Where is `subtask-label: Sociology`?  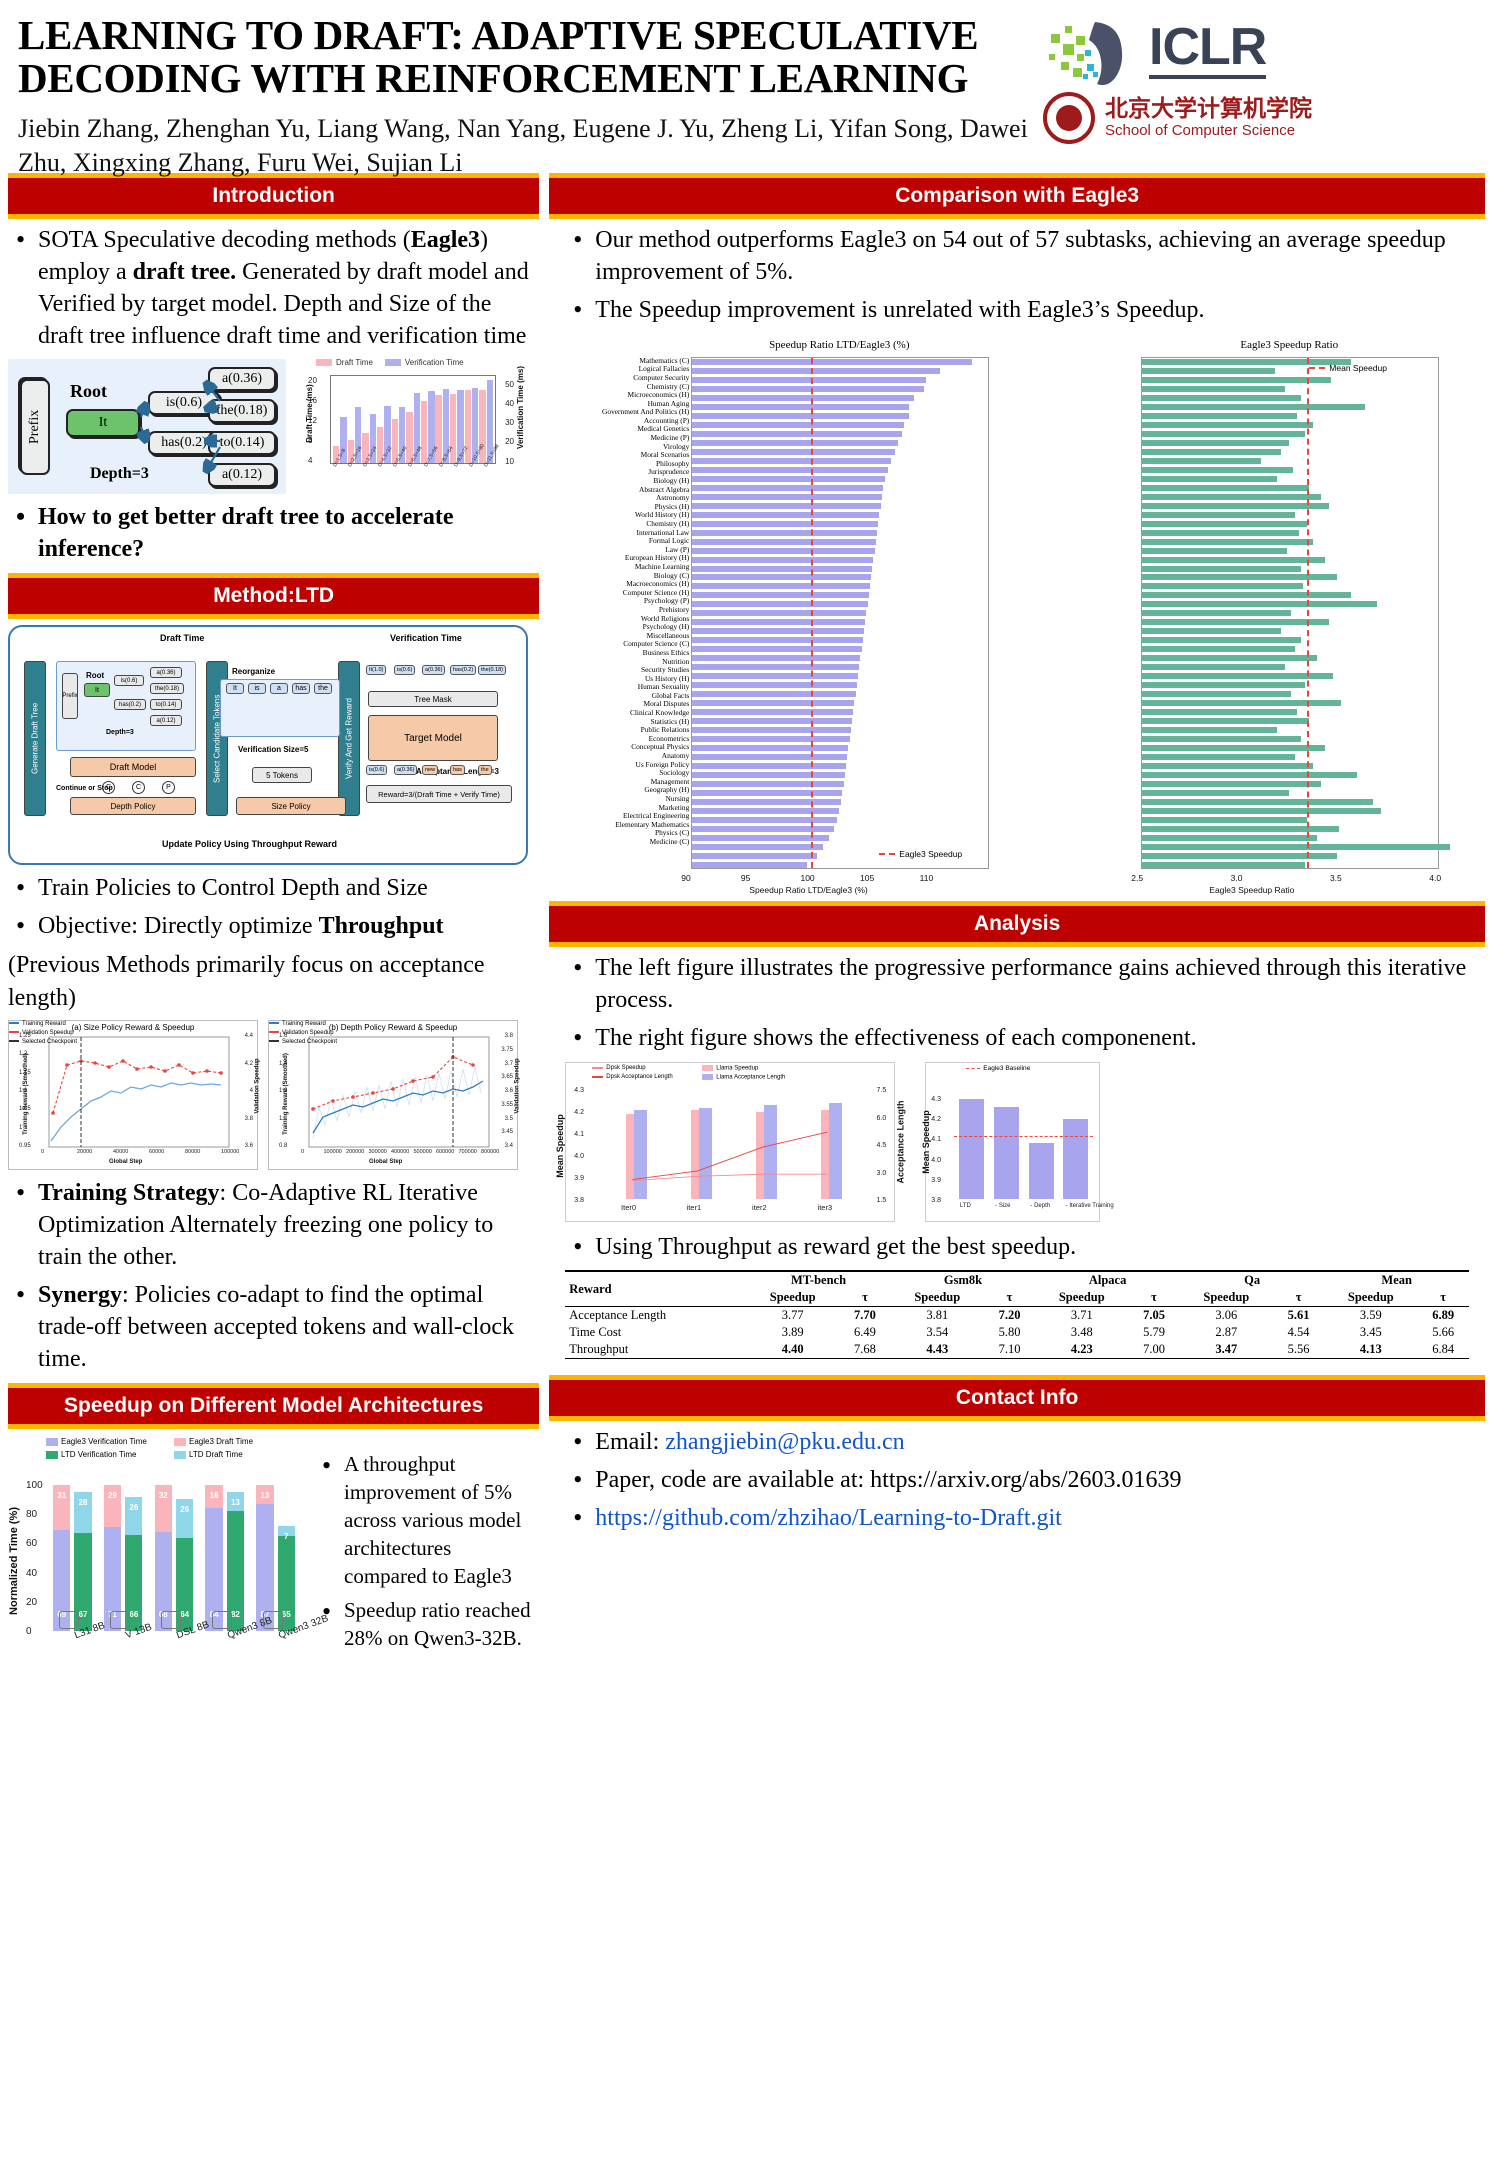 subtask-label: Sociology is located at coordinates (674, 773).